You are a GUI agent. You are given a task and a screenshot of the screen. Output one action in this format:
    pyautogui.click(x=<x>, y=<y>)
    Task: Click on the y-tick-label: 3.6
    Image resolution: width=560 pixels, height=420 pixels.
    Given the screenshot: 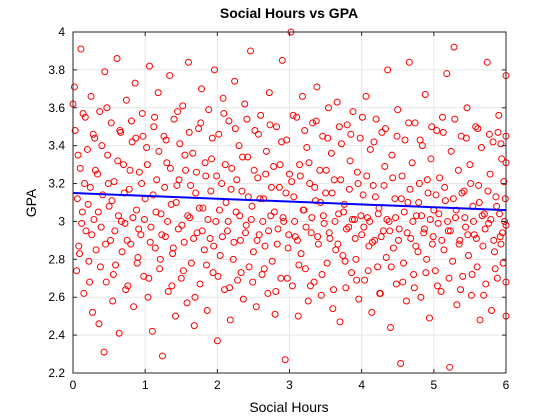 What is the action you would take?
    pyautogui.click(x=56, y=108)
    